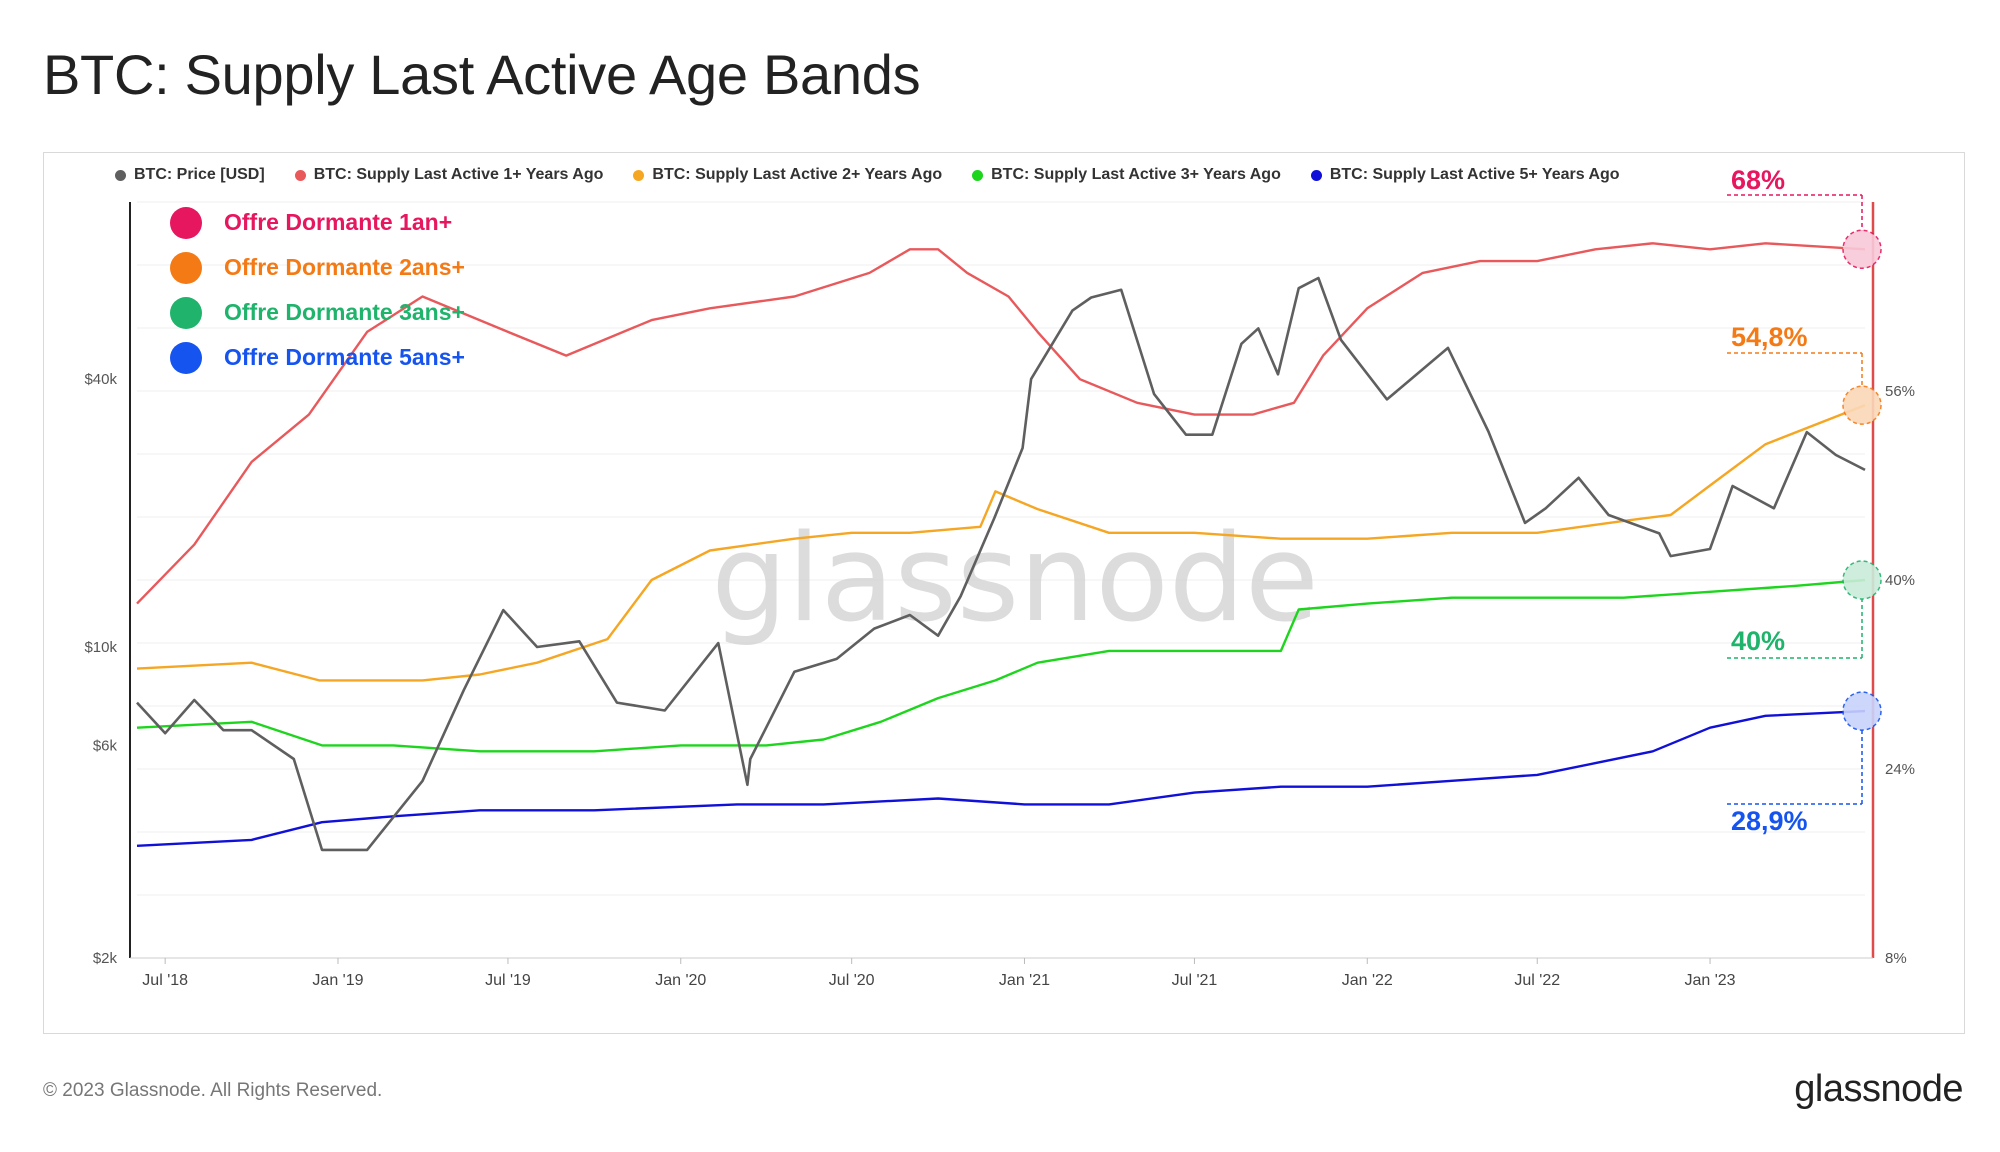  I want to click on legend-label: BTC: Price [USD], so click(199, 174).